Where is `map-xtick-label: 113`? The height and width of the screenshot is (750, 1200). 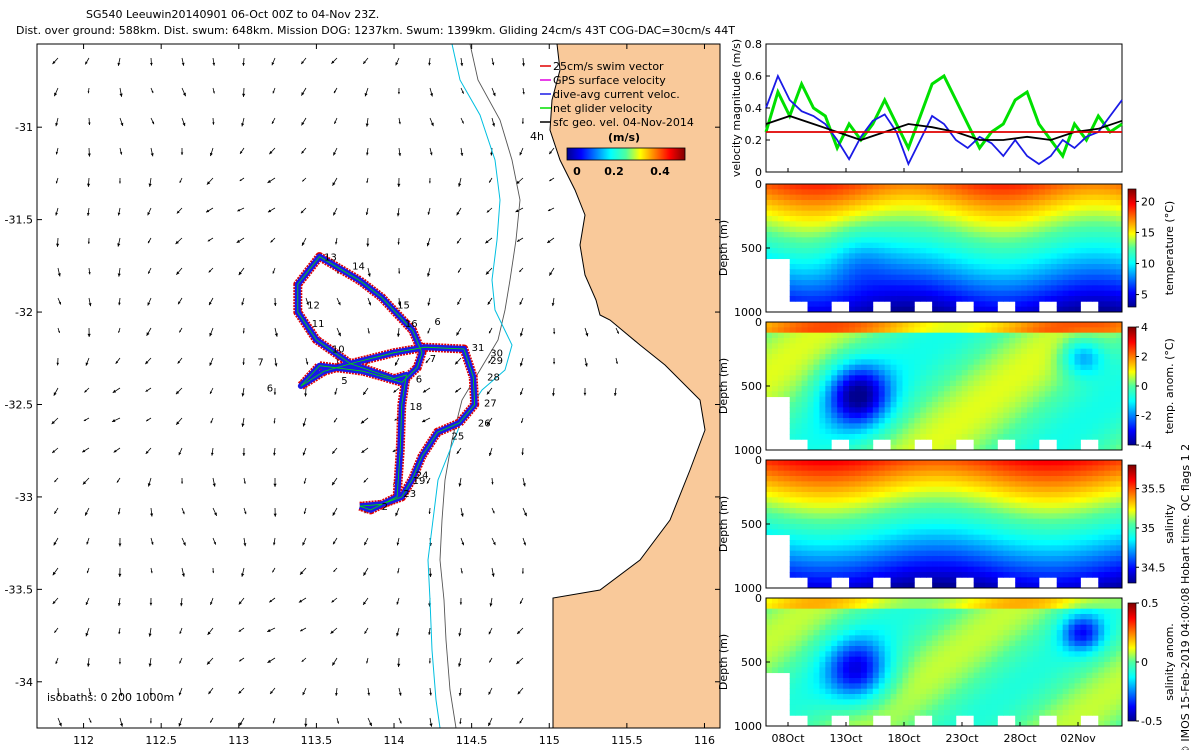 map-xtick-label: 113 is located at coordinates (238, 740).